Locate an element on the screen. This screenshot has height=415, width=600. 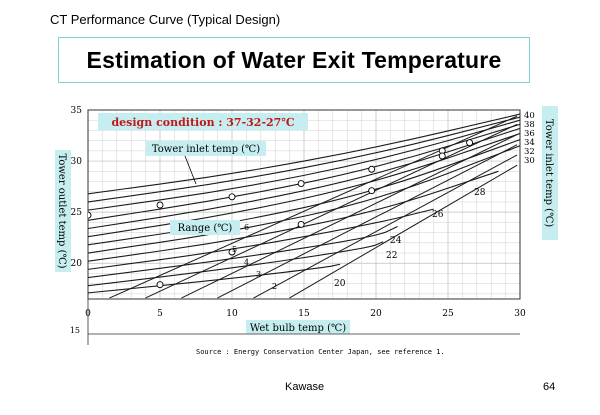
slide-title-box: Estimation of Water Exit Temperature is located at coordinates (294, 60).